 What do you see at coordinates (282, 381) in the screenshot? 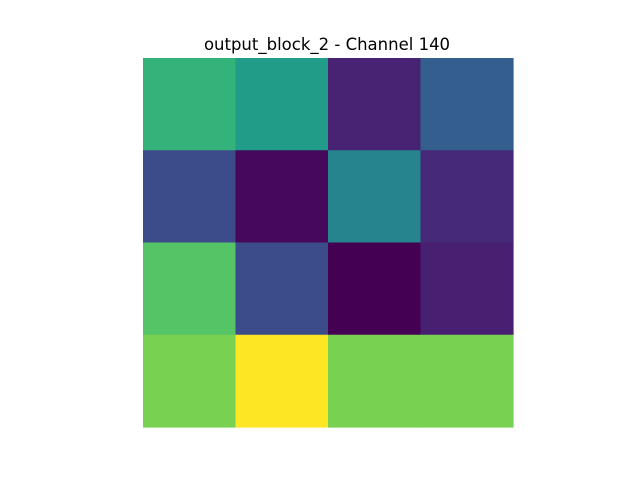
I see `heatmap-cell-r3-c1` at bounding box center [282, 381].